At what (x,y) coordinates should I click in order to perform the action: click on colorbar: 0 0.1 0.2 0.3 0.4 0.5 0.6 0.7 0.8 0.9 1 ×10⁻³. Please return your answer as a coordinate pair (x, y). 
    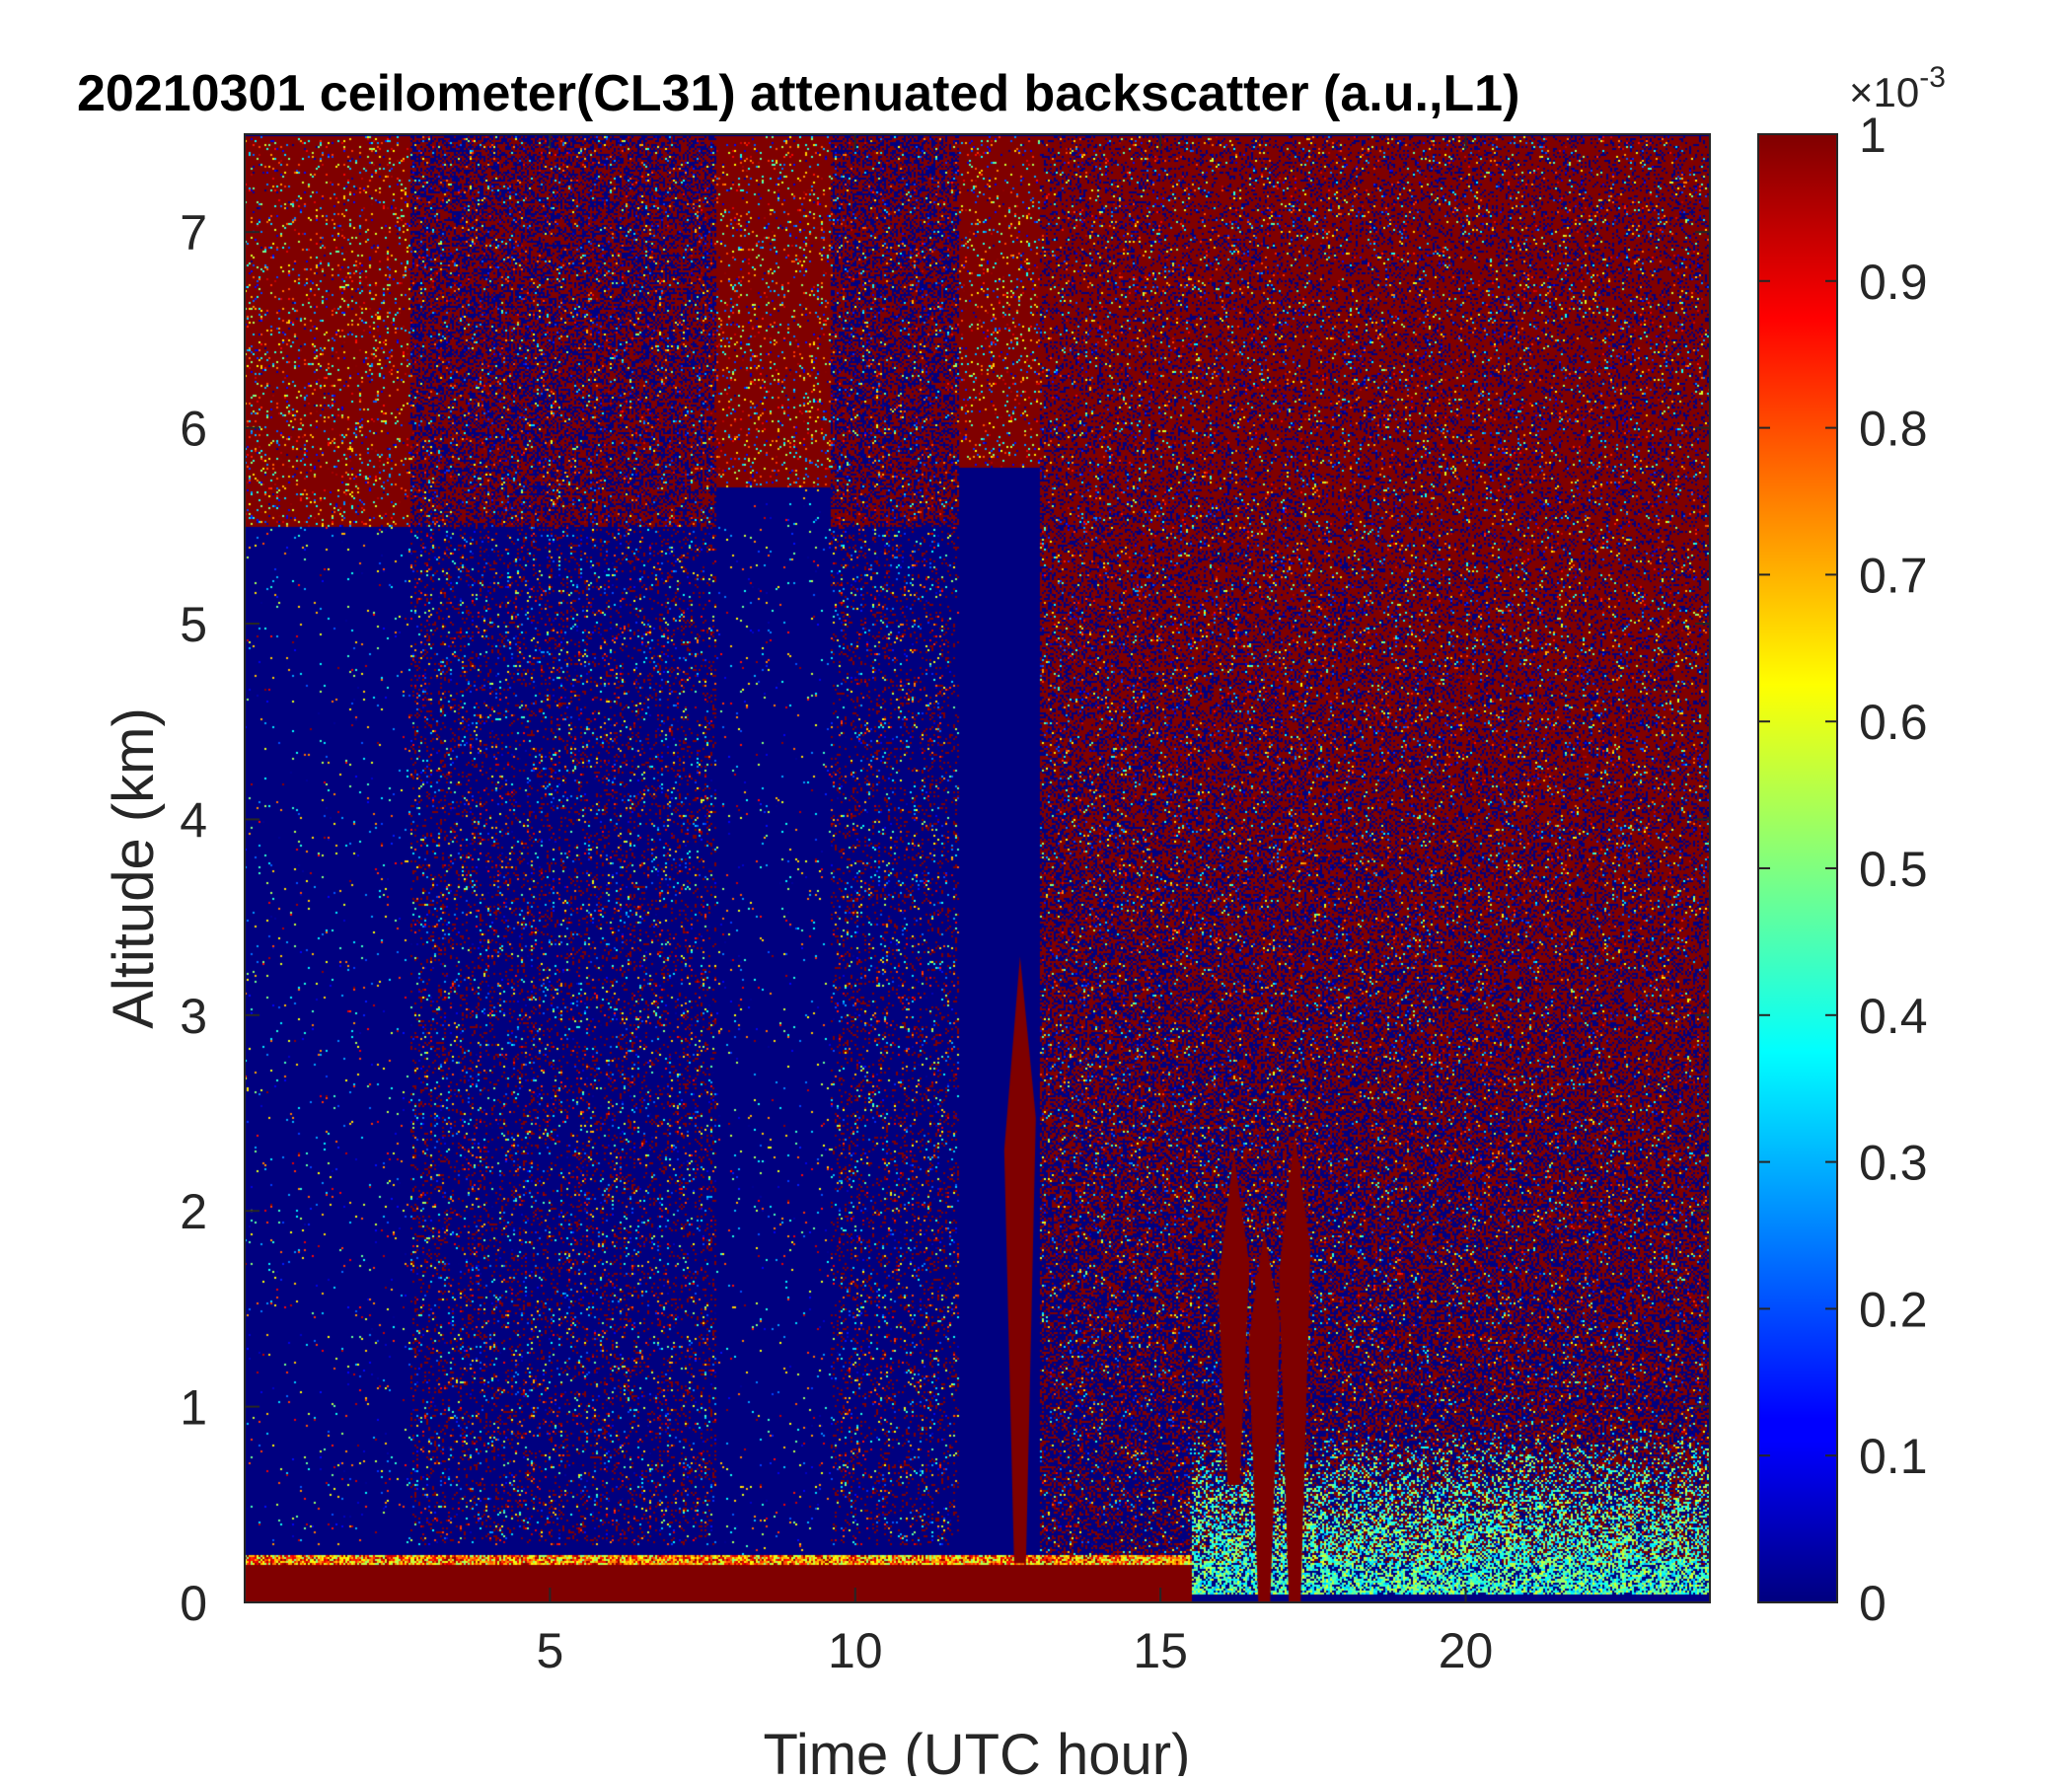
    Looking at the image, I should click on (1852, 846).